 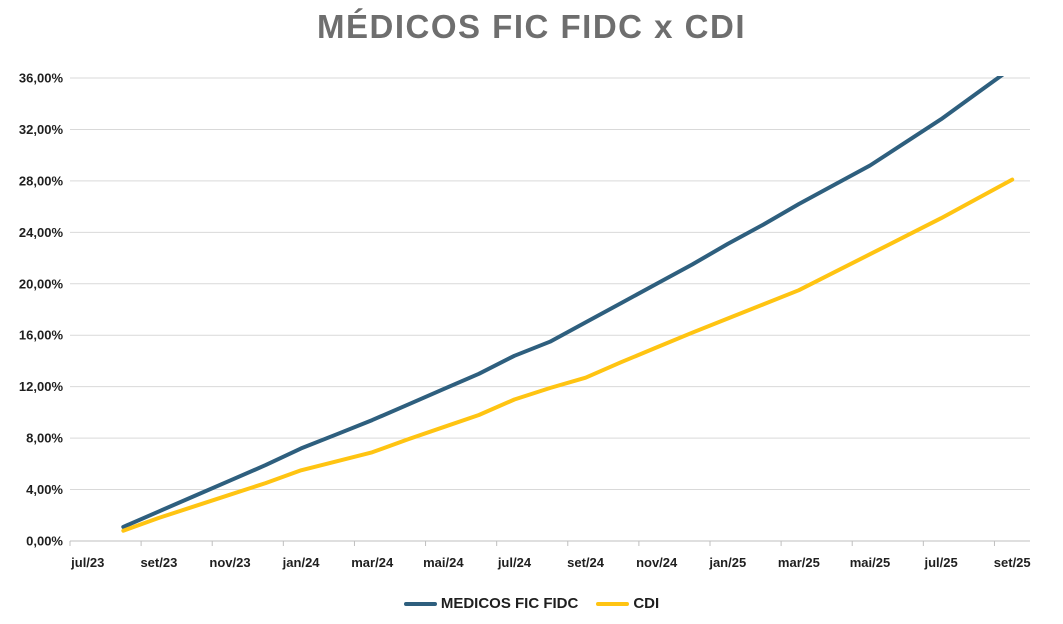 What do you see at coordinates (372, 562) in the screenshot?
I see `x-axis-tick-label: mar/24` at bounding box center [372, 562].